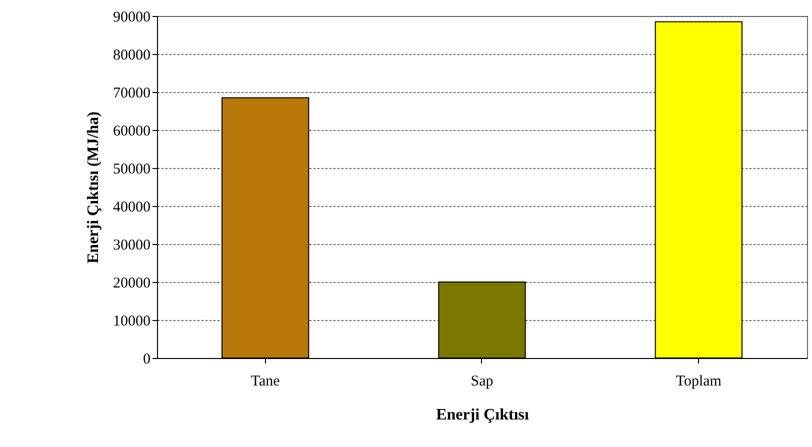 The image size is (812, 447). I want to click on y-tick-label: 10000, so click(131, 322).